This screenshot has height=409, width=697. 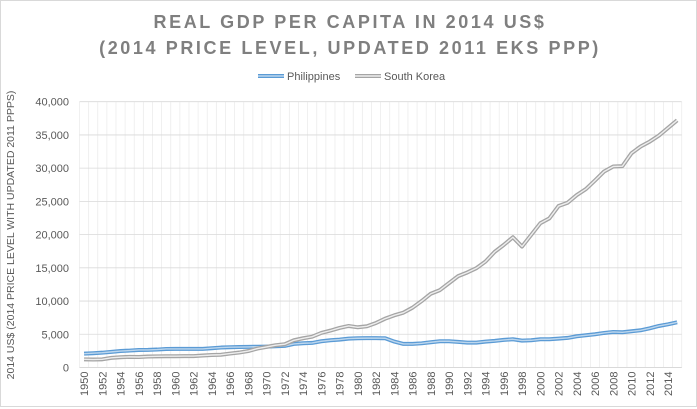 What do you see at coordinates (195, 384) in the screenshot?
I see `x-tick-label: 1962` at bounding box center [195, 384].